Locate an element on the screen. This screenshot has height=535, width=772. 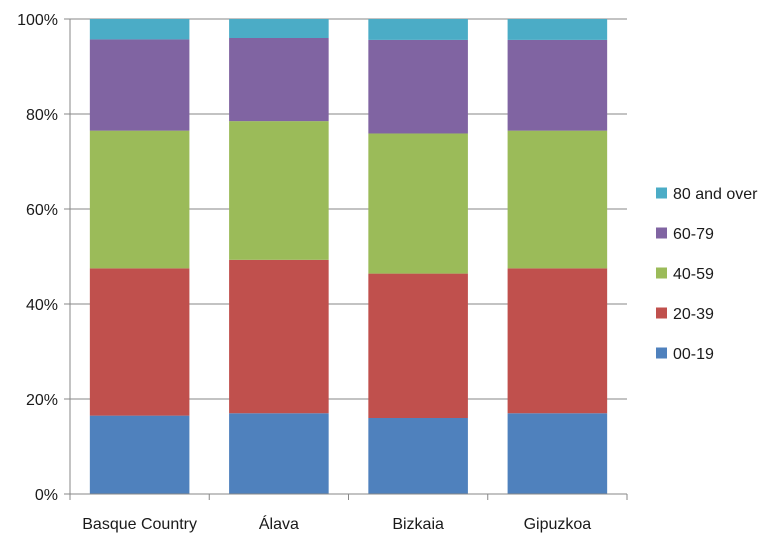
x-tick-label: Bizkaia is located at coordinates (418, 524).